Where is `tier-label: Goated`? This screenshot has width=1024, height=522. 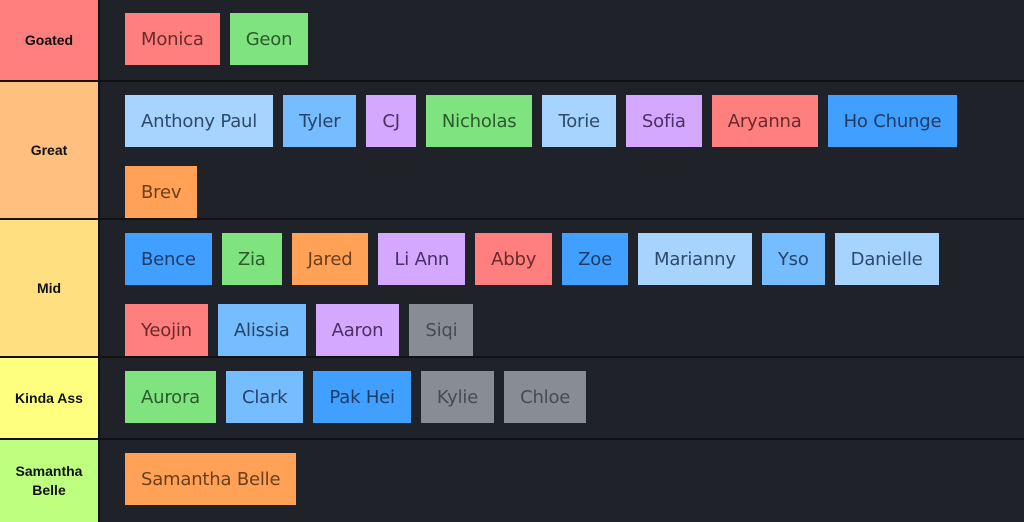
tier-label: Goated is located at coordinates (50, 40).